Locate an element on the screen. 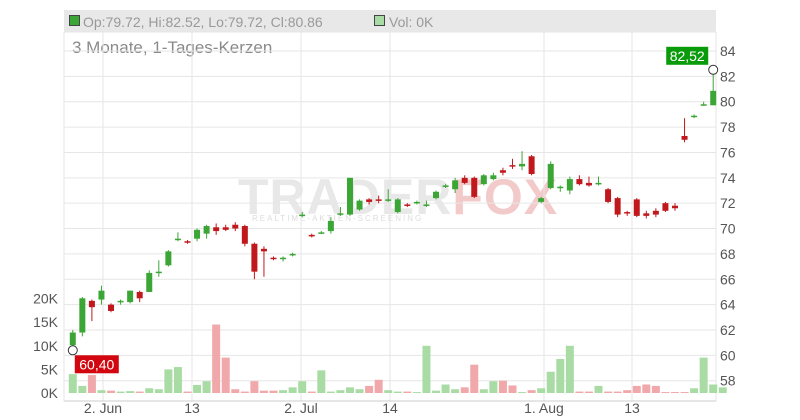 The image size is (800, 420). high-badge-label: 82,52 is located at coordinates (687, 56).